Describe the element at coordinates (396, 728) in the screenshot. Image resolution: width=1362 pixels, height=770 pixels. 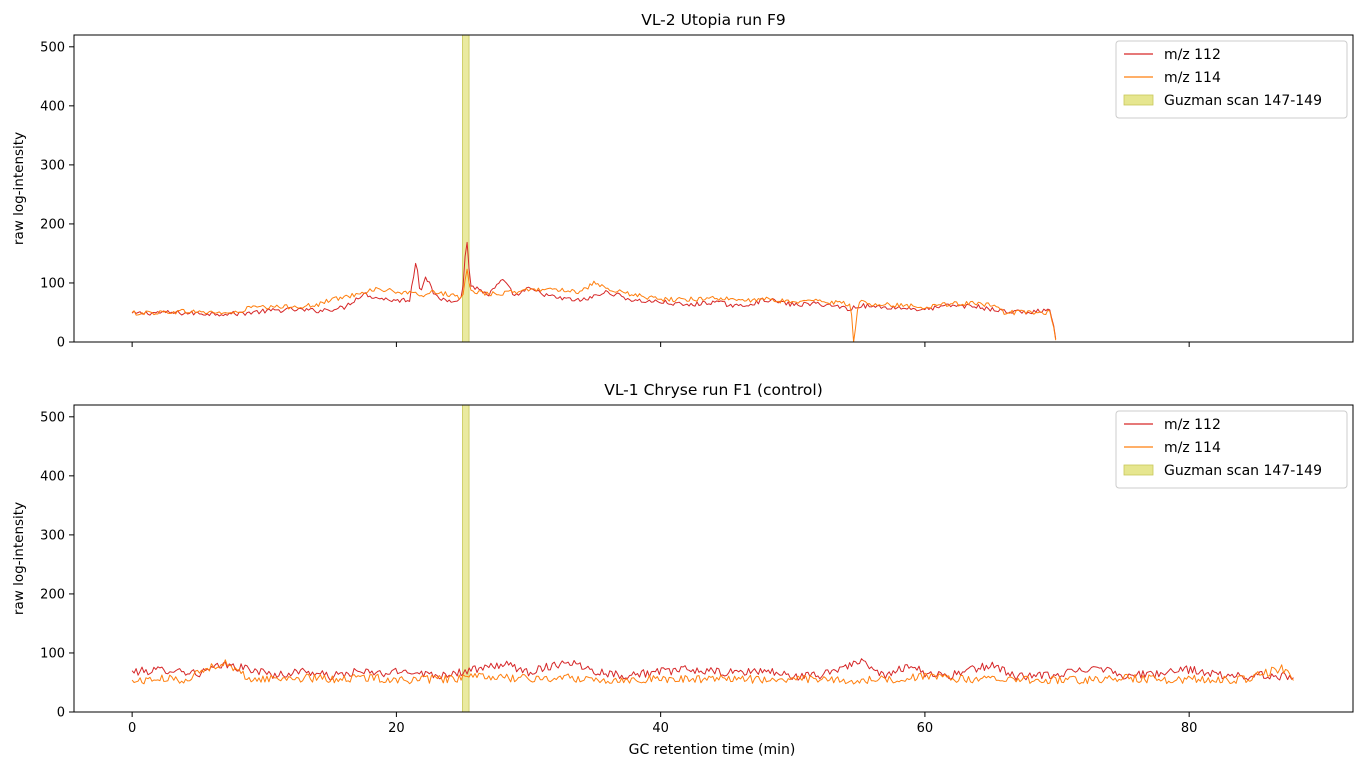
I see `x-tick-label: 20` at that location.